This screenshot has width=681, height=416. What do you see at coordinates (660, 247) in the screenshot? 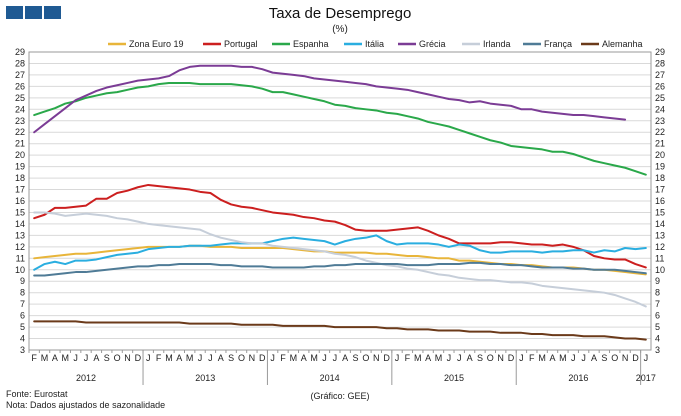
I see `y-tick-label-right: 12` at bounding box center [660, 247].